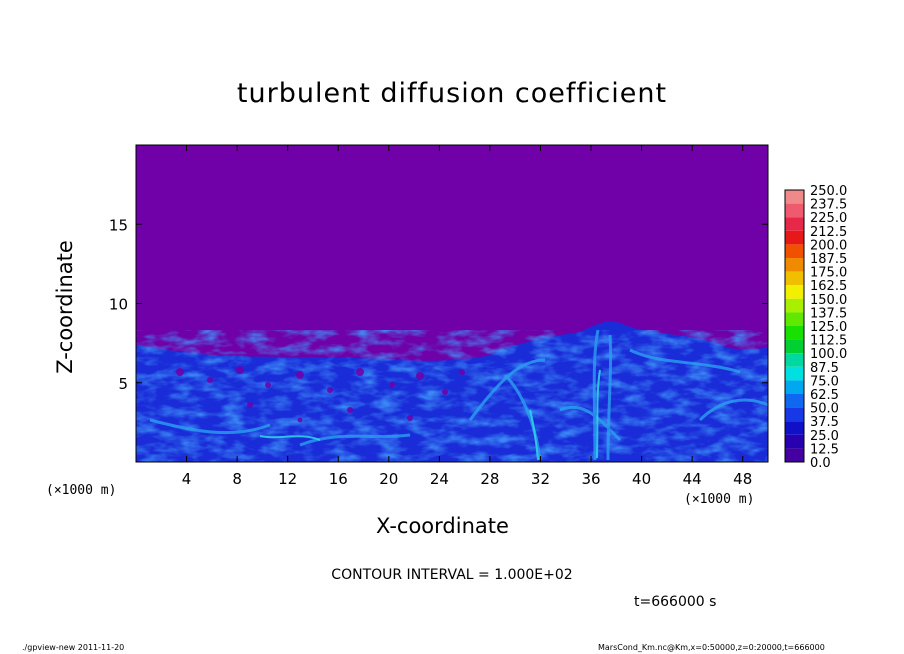  I want to click on colorbar-frame, so click(794, 326).